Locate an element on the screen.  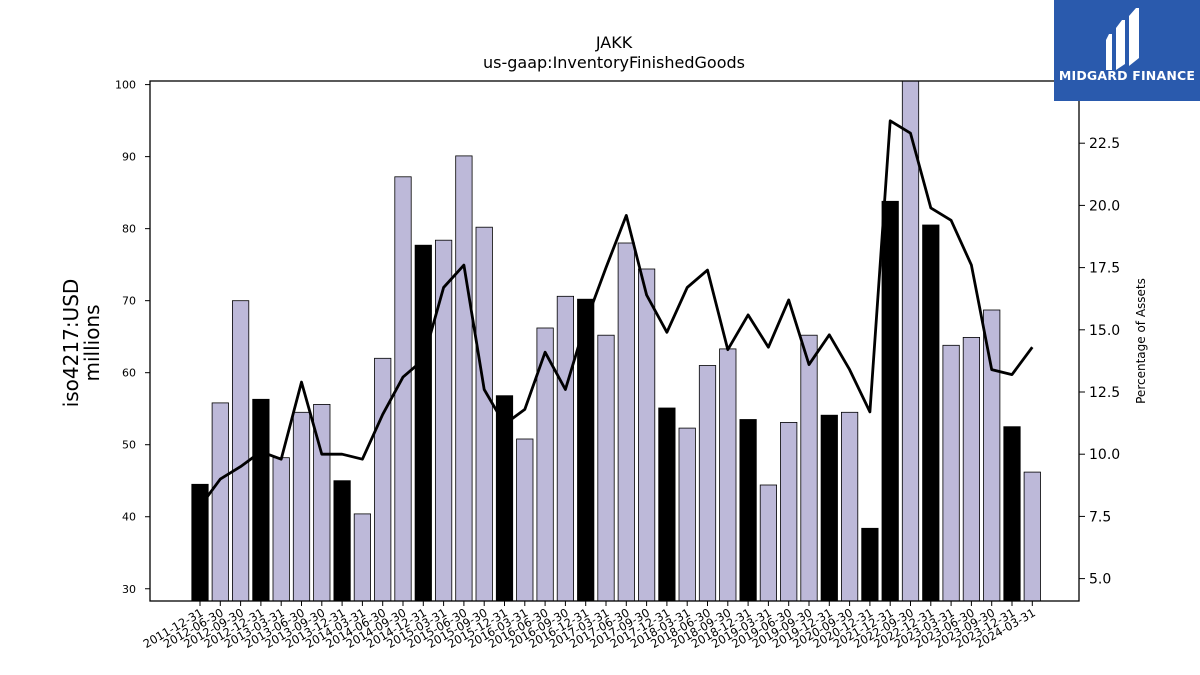
y-tick-label: 40 is located at coordinates (129, 517).